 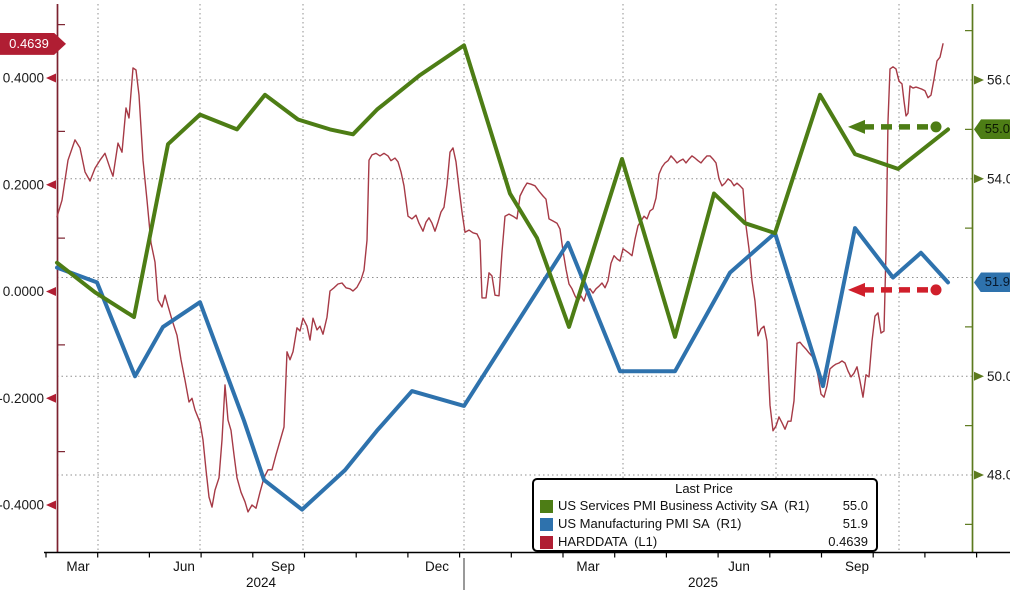 What do you see at coordinates (998, 376) in the screenshot?
I see `right-axis-tick-label: 50.0` at bounding box center [998, 376].